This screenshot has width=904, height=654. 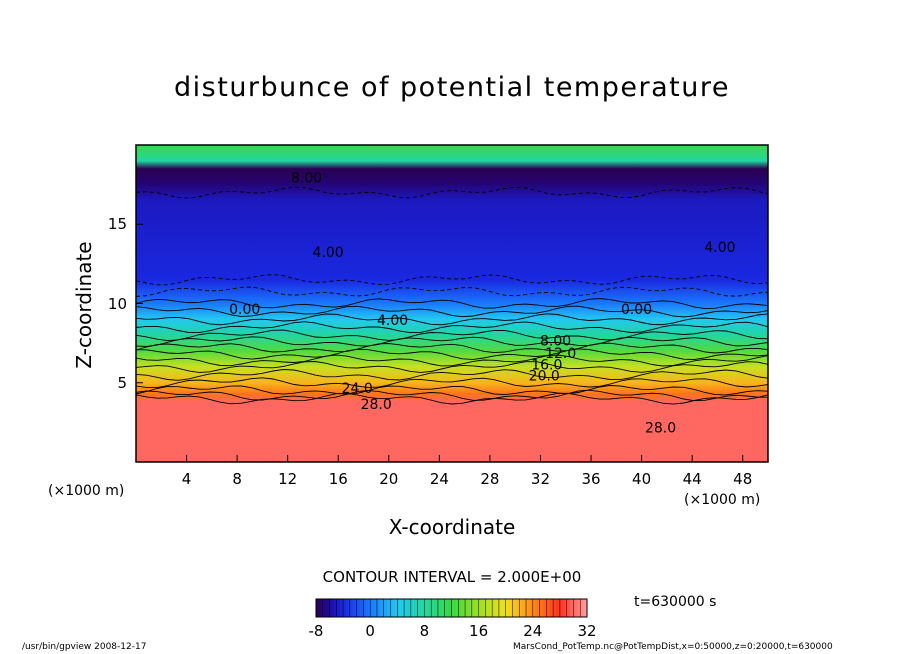 I want to click on x-tick-label: 16, so click(x=338, y=479).